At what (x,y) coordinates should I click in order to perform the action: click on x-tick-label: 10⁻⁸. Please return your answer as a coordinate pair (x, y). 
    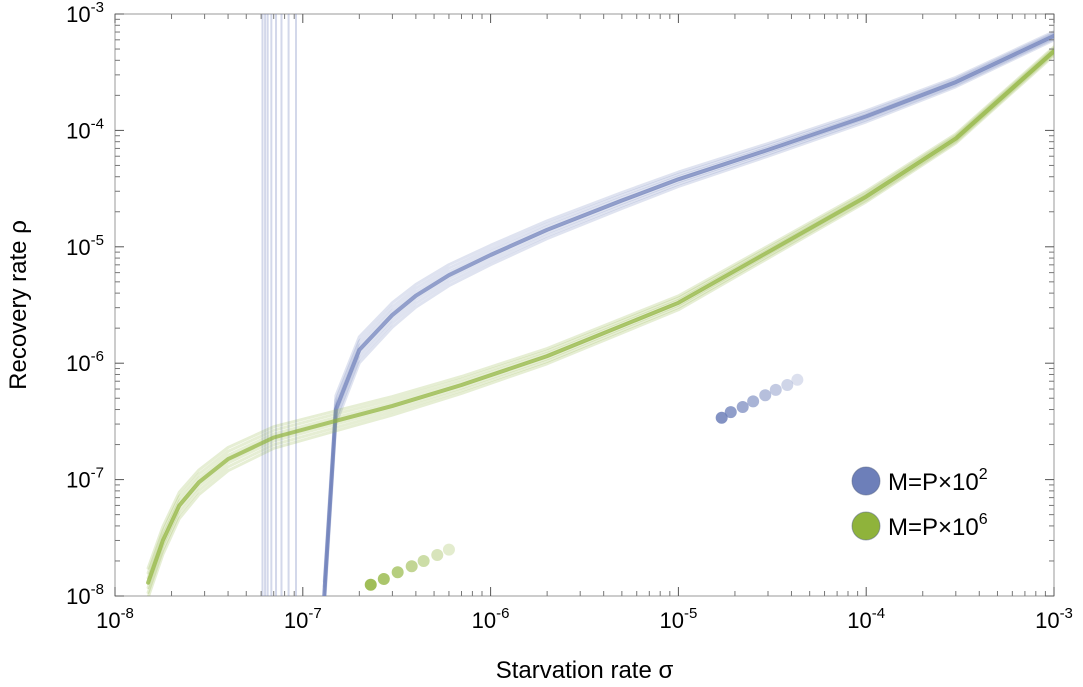
    Looking at the image, I should click on (115, 619).